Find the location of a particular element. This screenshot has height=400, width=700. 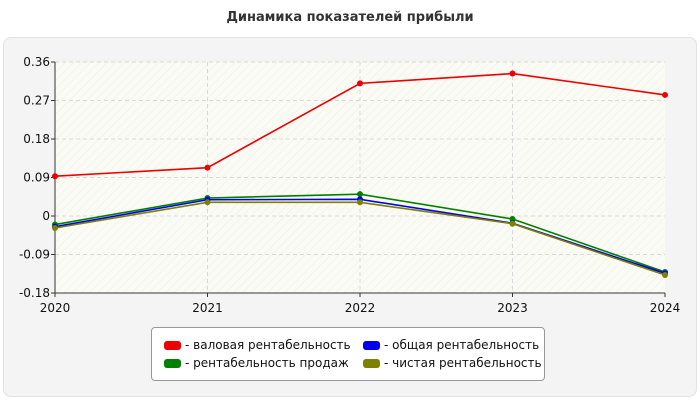

legend-item: - чистая рентабельность is located at coordinates (452, 363).